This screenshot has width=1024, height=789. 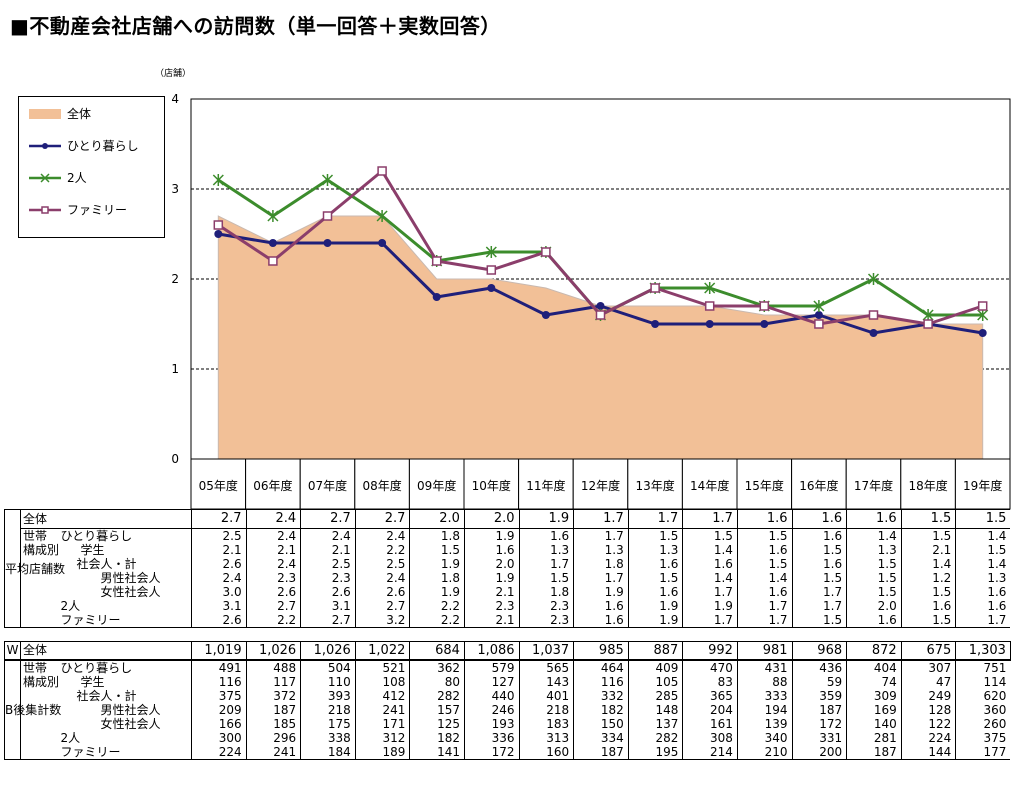 What do you see at coordinates (600, 485) in the screenshot?
I see `x-tick-label: 12年度` at bounding box center [600, 485].